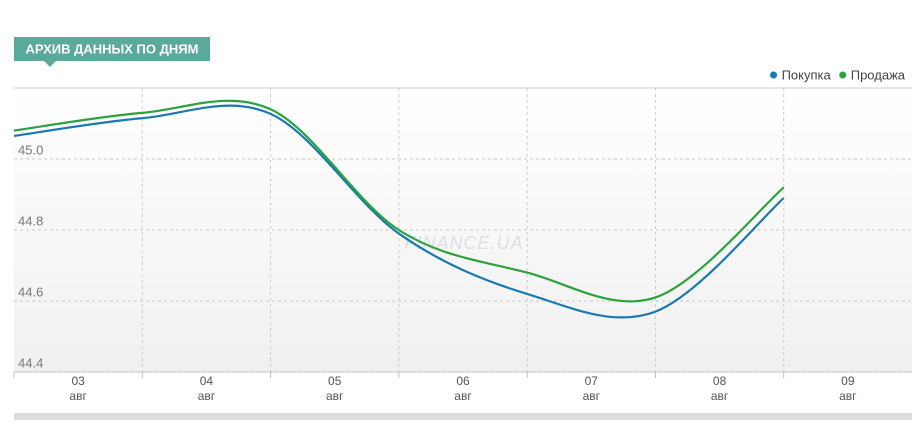 This screenshot has width=923, height=425. I want to click on x-tick-label: 09, so click(848, 381).